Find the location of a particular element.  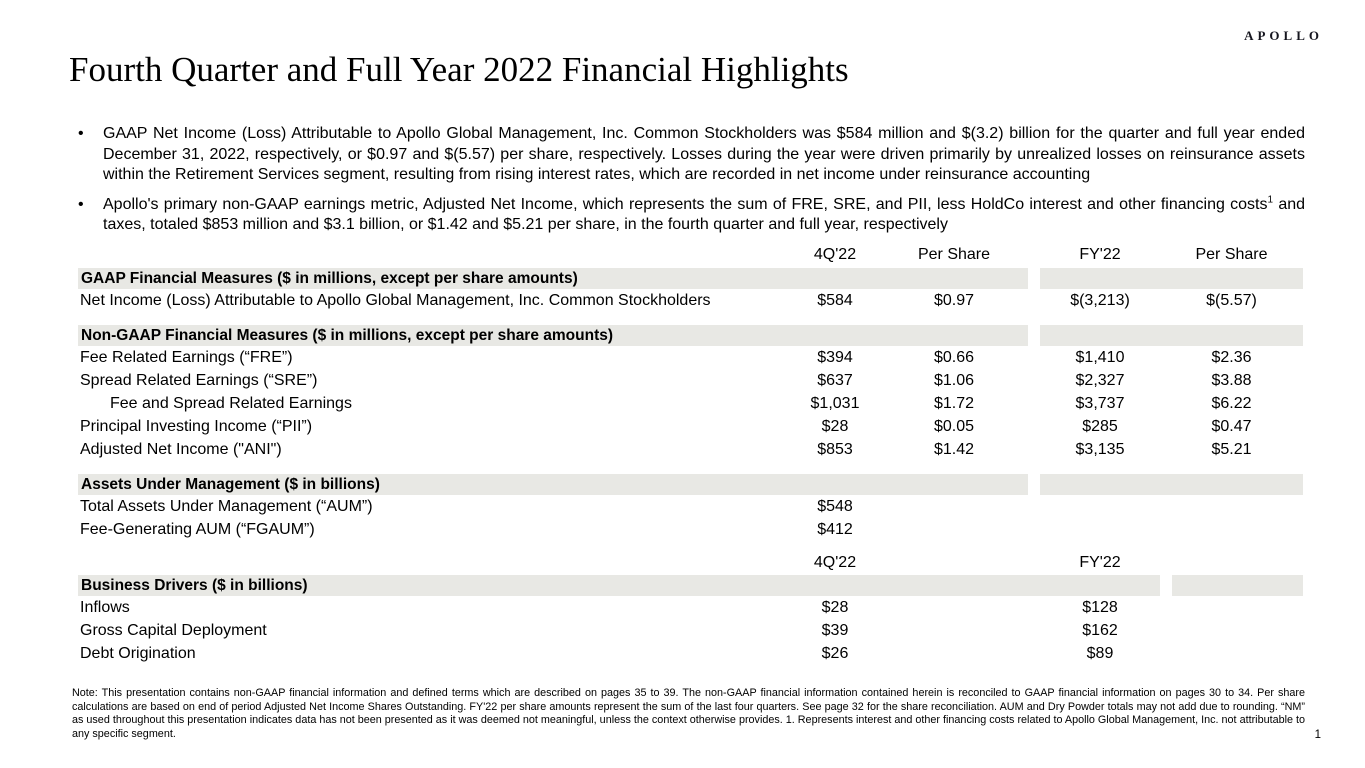

col-header-per-share-fy: Per Share is located at coordinates (1231, 254).